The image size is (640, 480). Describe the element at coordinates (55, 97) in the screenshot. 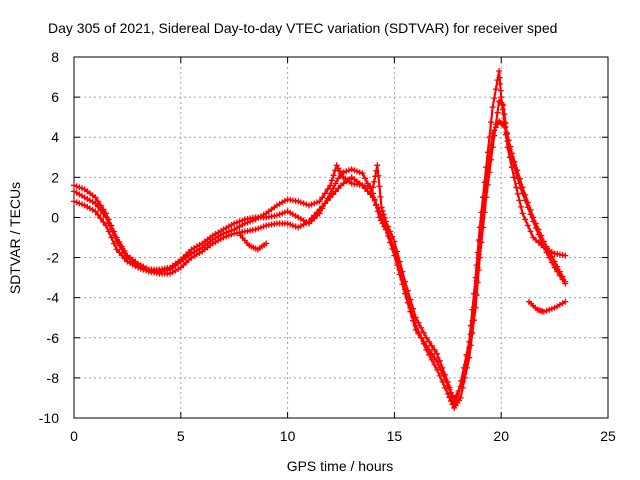

I see `y-tick-label: 6` at that location.